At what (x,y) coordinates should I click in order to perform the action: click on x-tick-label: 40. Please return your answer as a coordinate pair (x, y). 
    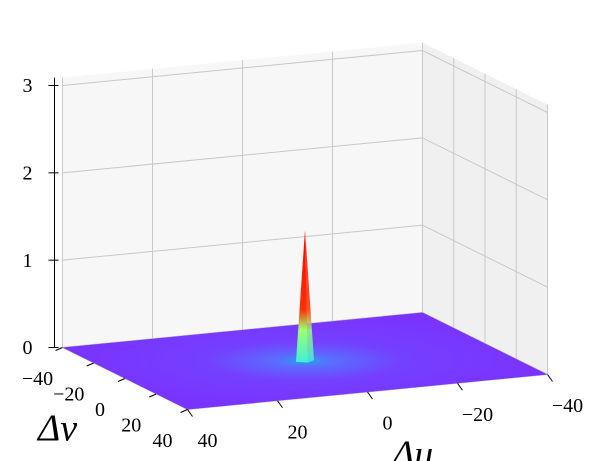
    Looking at the image, I should click on (208, 441).